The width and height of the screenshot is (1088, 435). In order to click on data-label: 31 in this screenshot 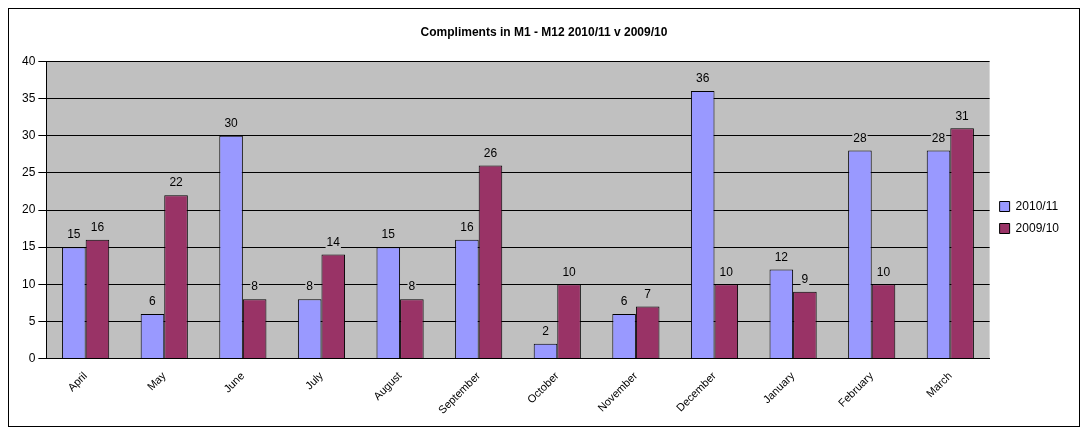, I will do `click(962, 115)`.